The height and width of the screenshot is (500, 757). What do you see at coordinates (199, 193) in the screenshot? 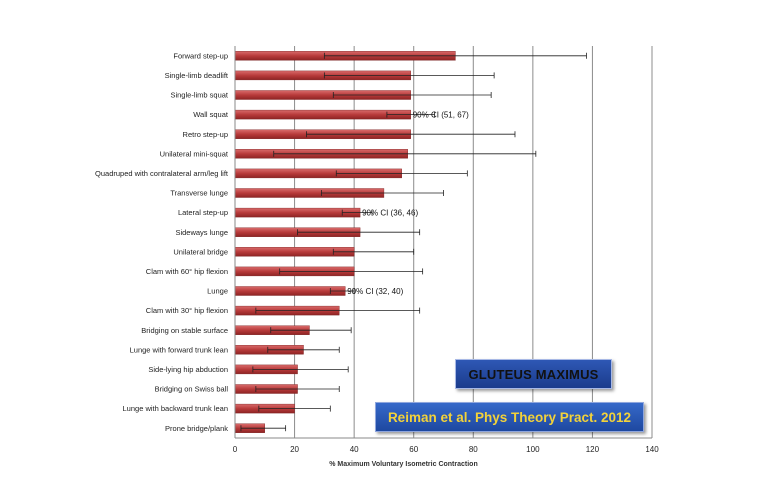
I see `category-label: Transverse lunge` at bounding box center [199, 193].